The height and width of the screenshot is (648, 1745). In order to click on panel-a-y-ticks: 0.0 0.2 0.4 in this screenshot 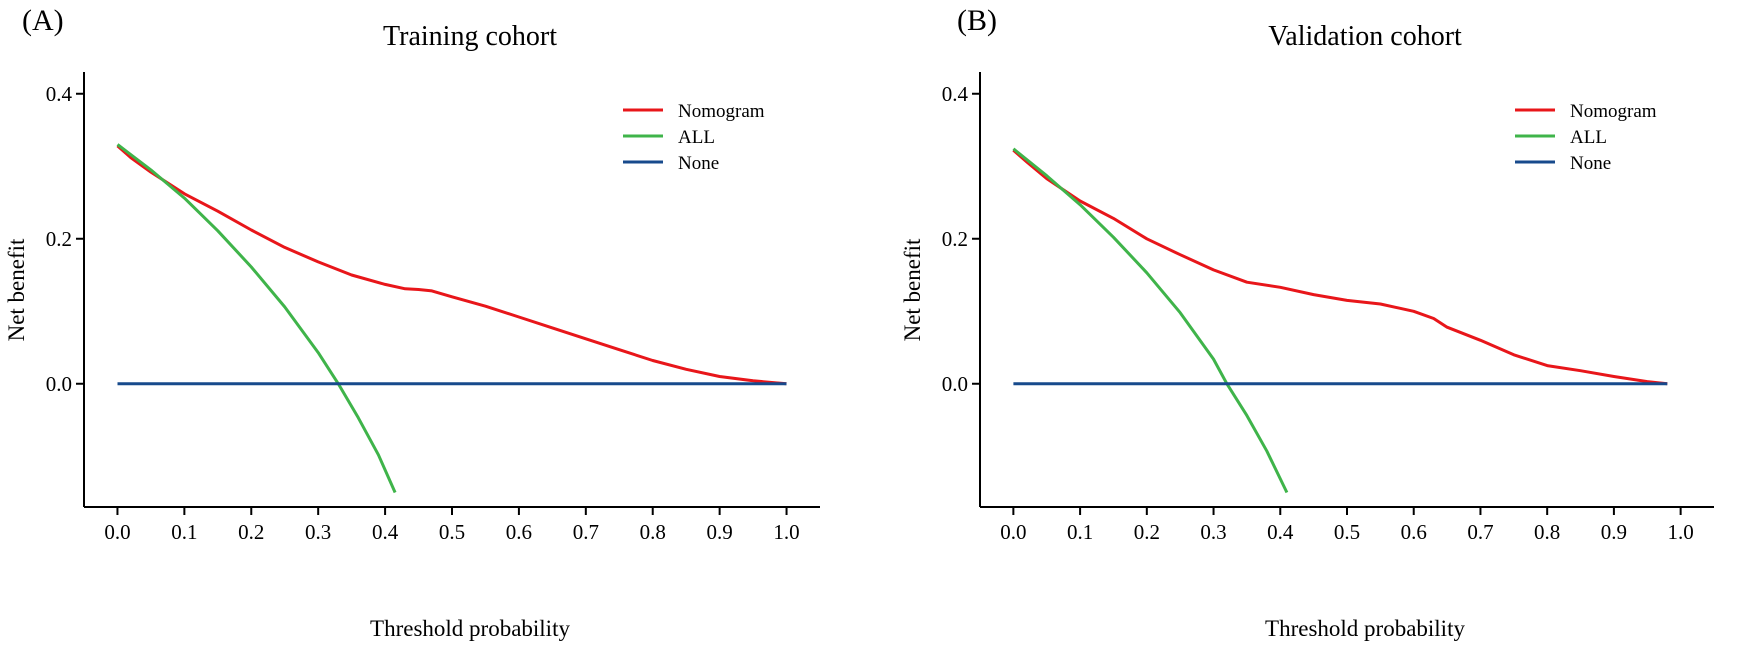, I will do `click(65, 239)`.